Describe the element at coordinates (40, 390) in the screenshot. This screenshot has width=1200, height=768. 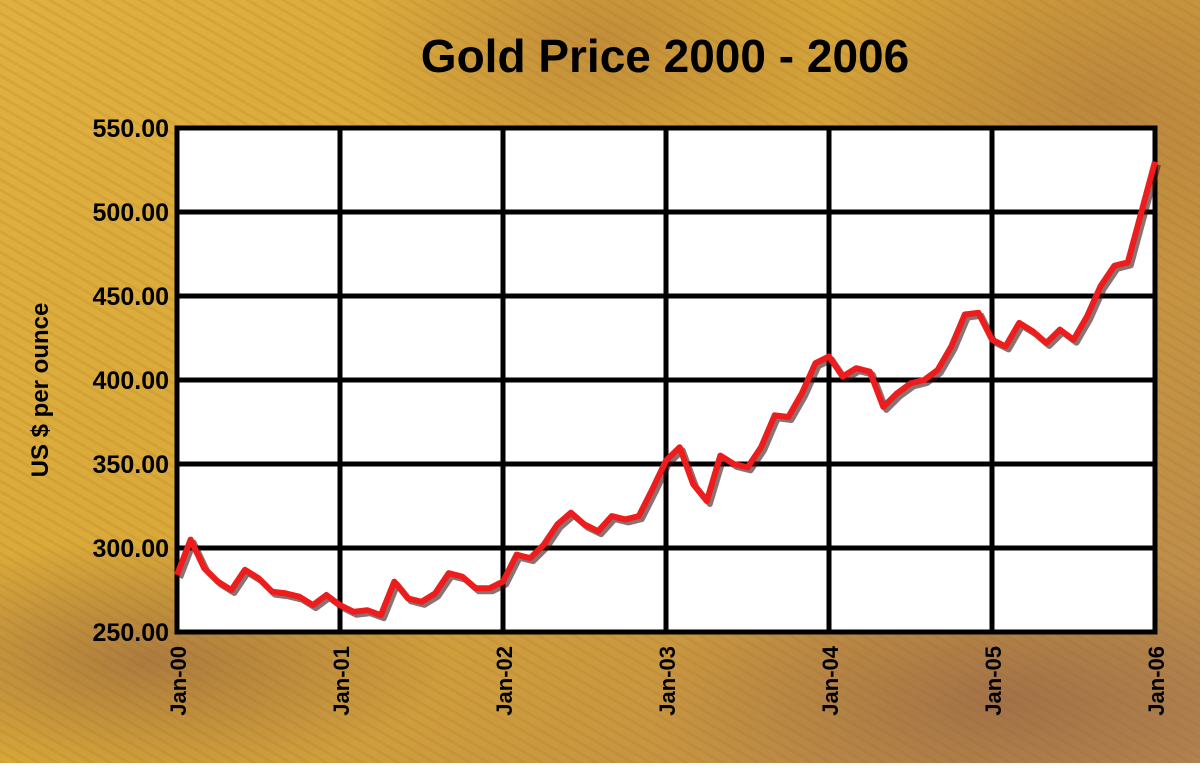
I see `y-axis-label: US $ per ounce` at that location.